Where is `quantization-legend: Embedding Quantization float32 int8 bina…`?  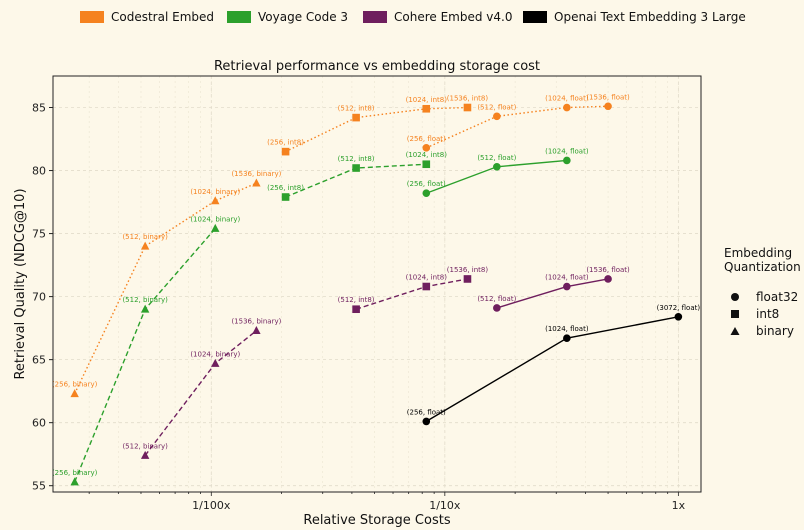 quantization-legend: Embedding Quantization float32 int8 bina… is located at coordinates (762, 292).